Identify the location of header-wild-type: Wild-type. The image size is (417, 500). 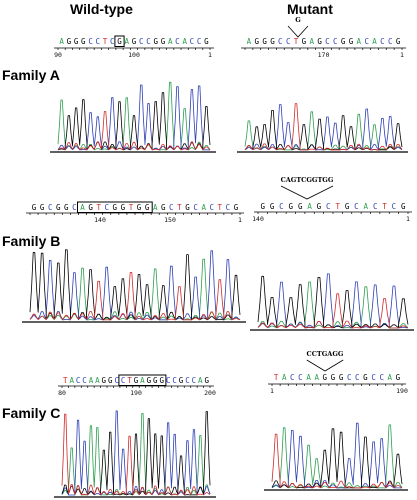
(101, 9).